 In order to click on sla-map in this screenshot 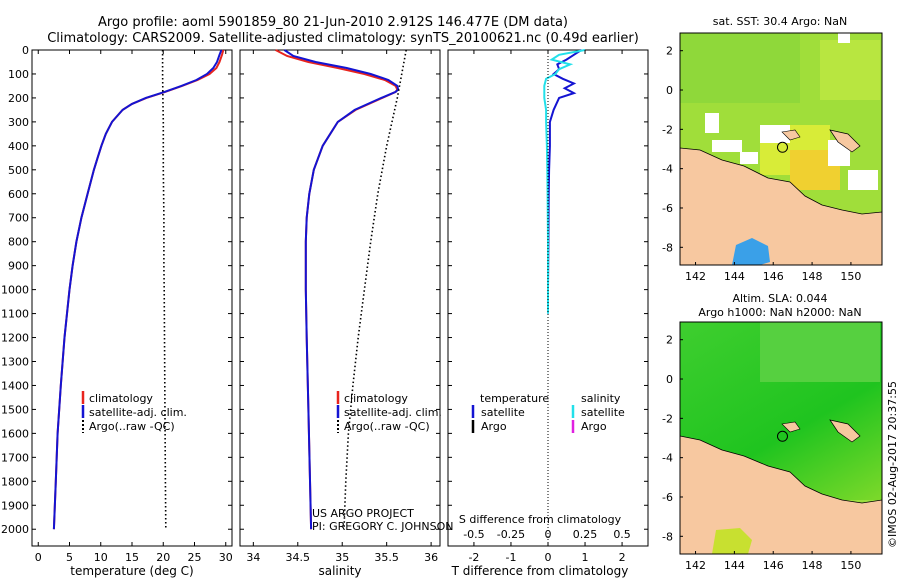, I will do `click(781, 438)`.